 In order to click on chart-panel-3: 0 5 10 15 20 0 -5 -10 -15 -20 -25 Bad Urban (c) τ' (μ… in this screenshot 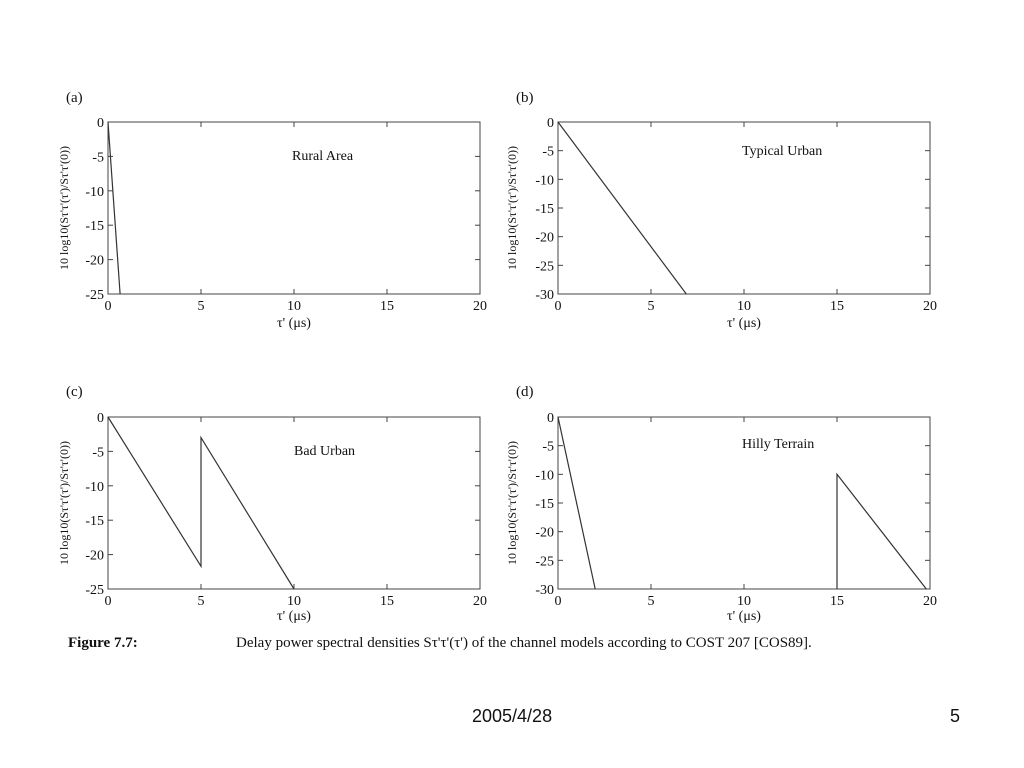, I will do `click(272, 504)`.